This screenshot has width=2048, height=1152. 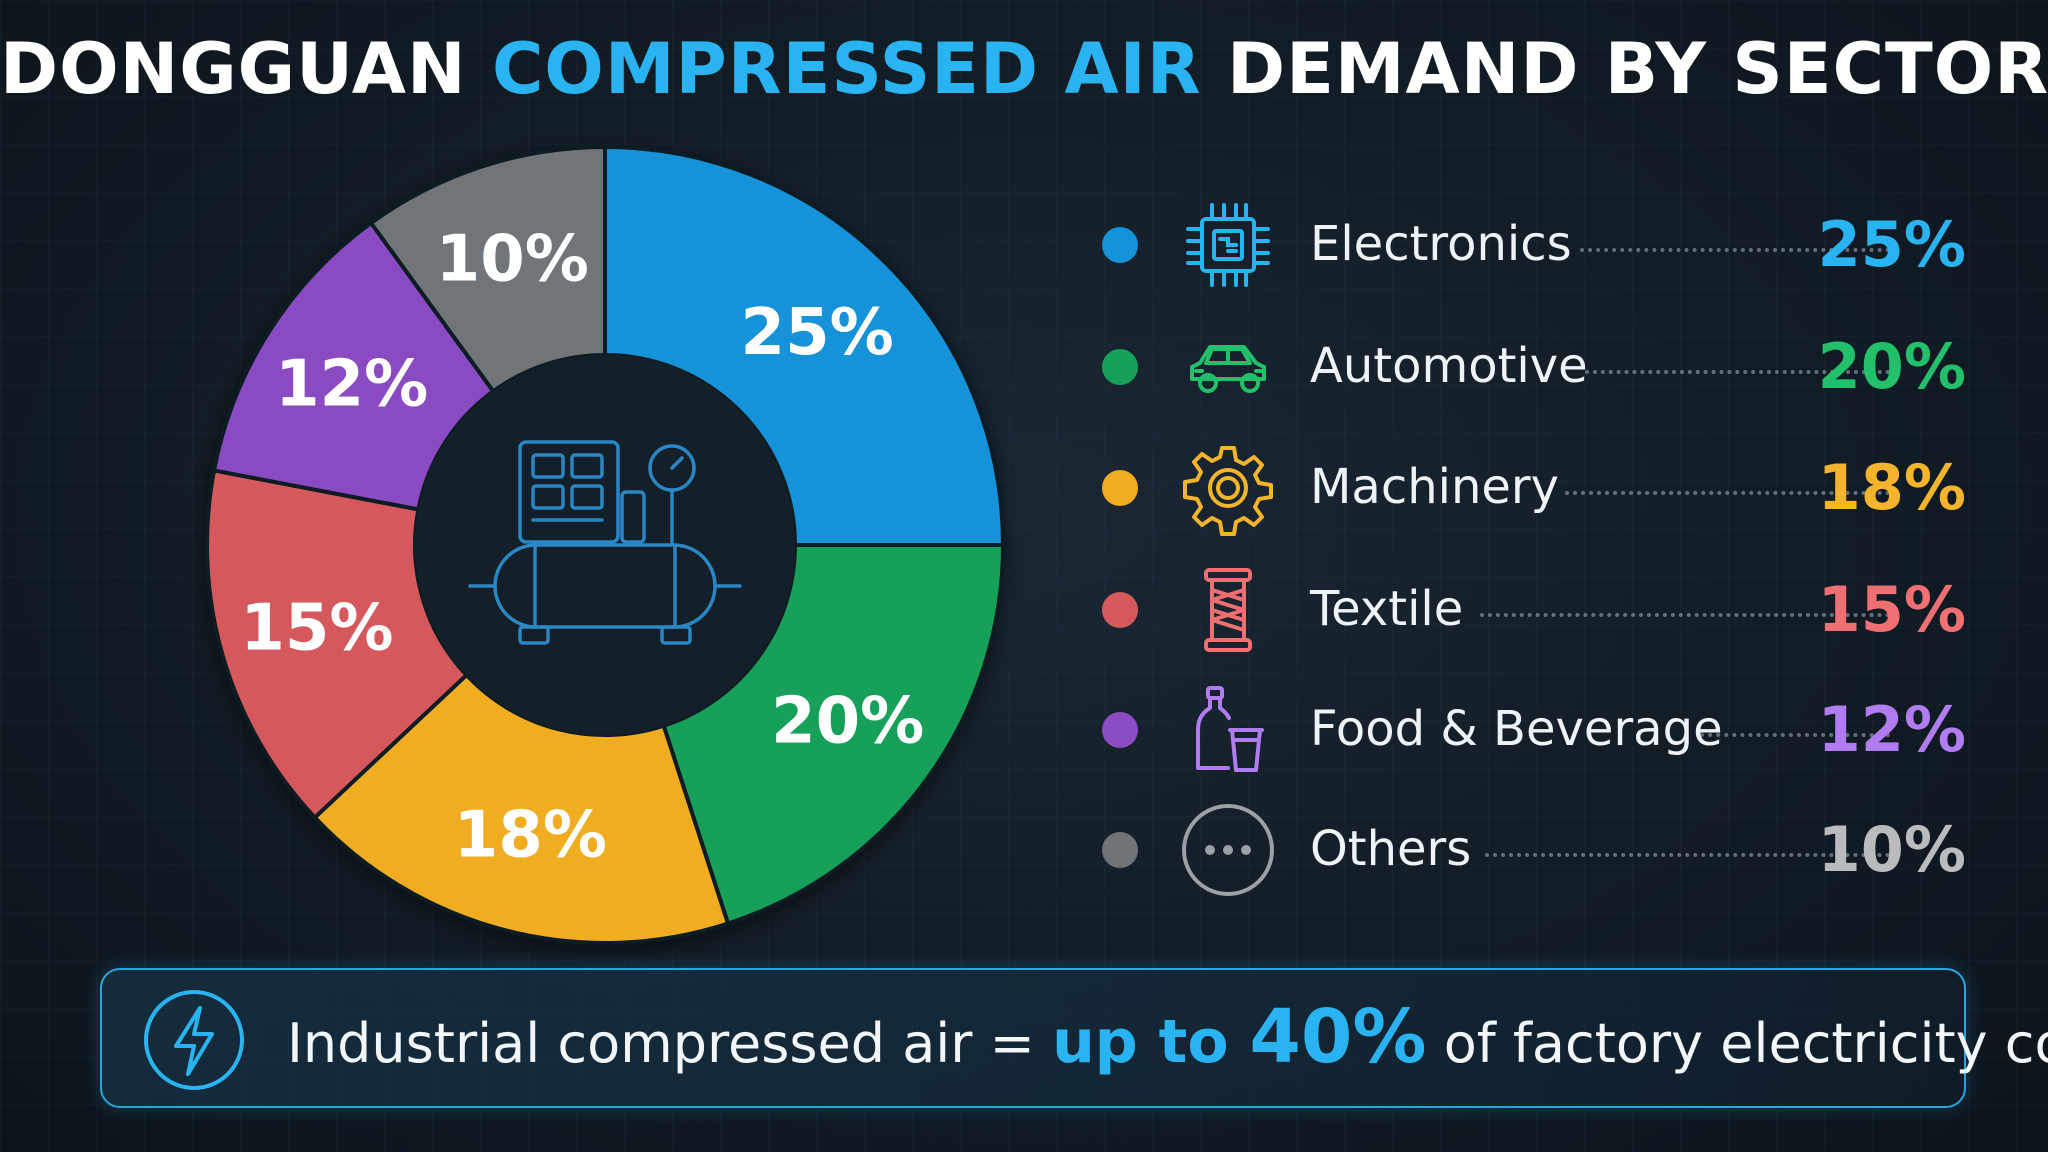 What do you see at coordinates (1516, 729) in the screenshot?
I see `legend-label: Food & Beverage` at bounding box center [1516, 729].